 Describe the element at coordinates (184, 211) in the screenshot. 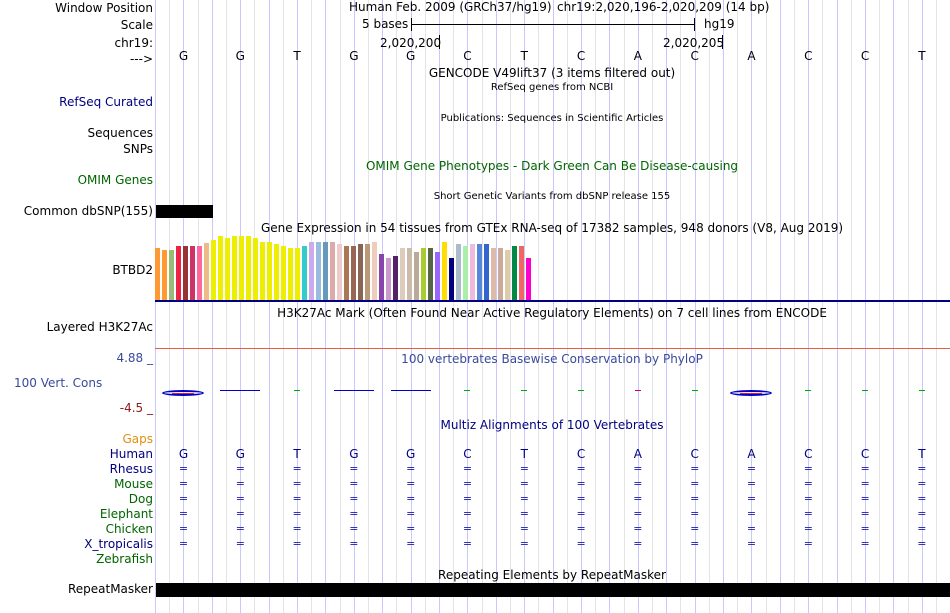

I see `dbsnp-variant-block` at that location.